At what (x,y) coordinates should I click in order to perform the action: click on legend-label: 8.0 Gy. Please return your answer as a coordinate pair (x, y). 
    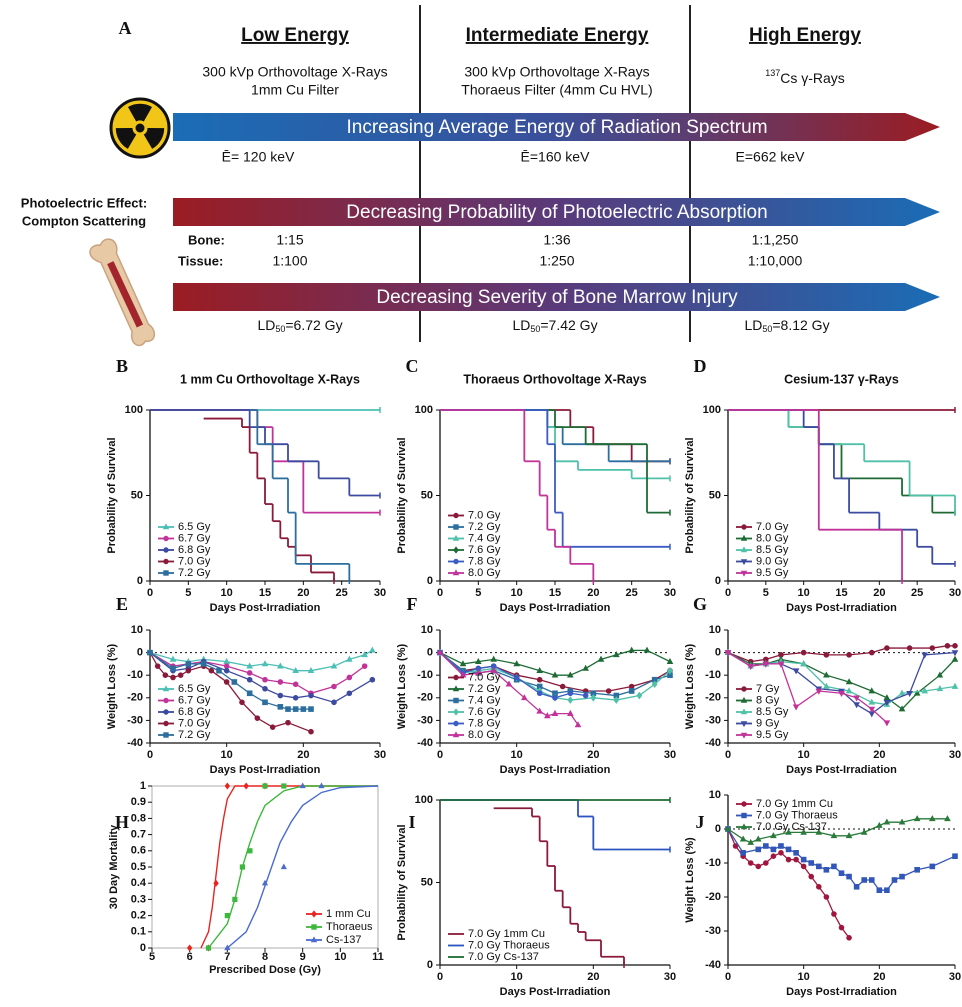
    Looking at the image, I should click on (484, 735).